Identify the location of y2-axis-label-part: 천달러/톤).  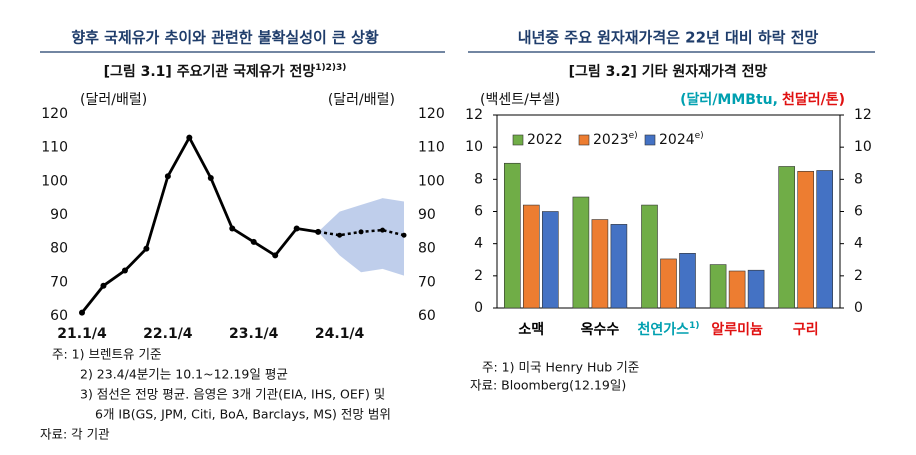
(813, 100).